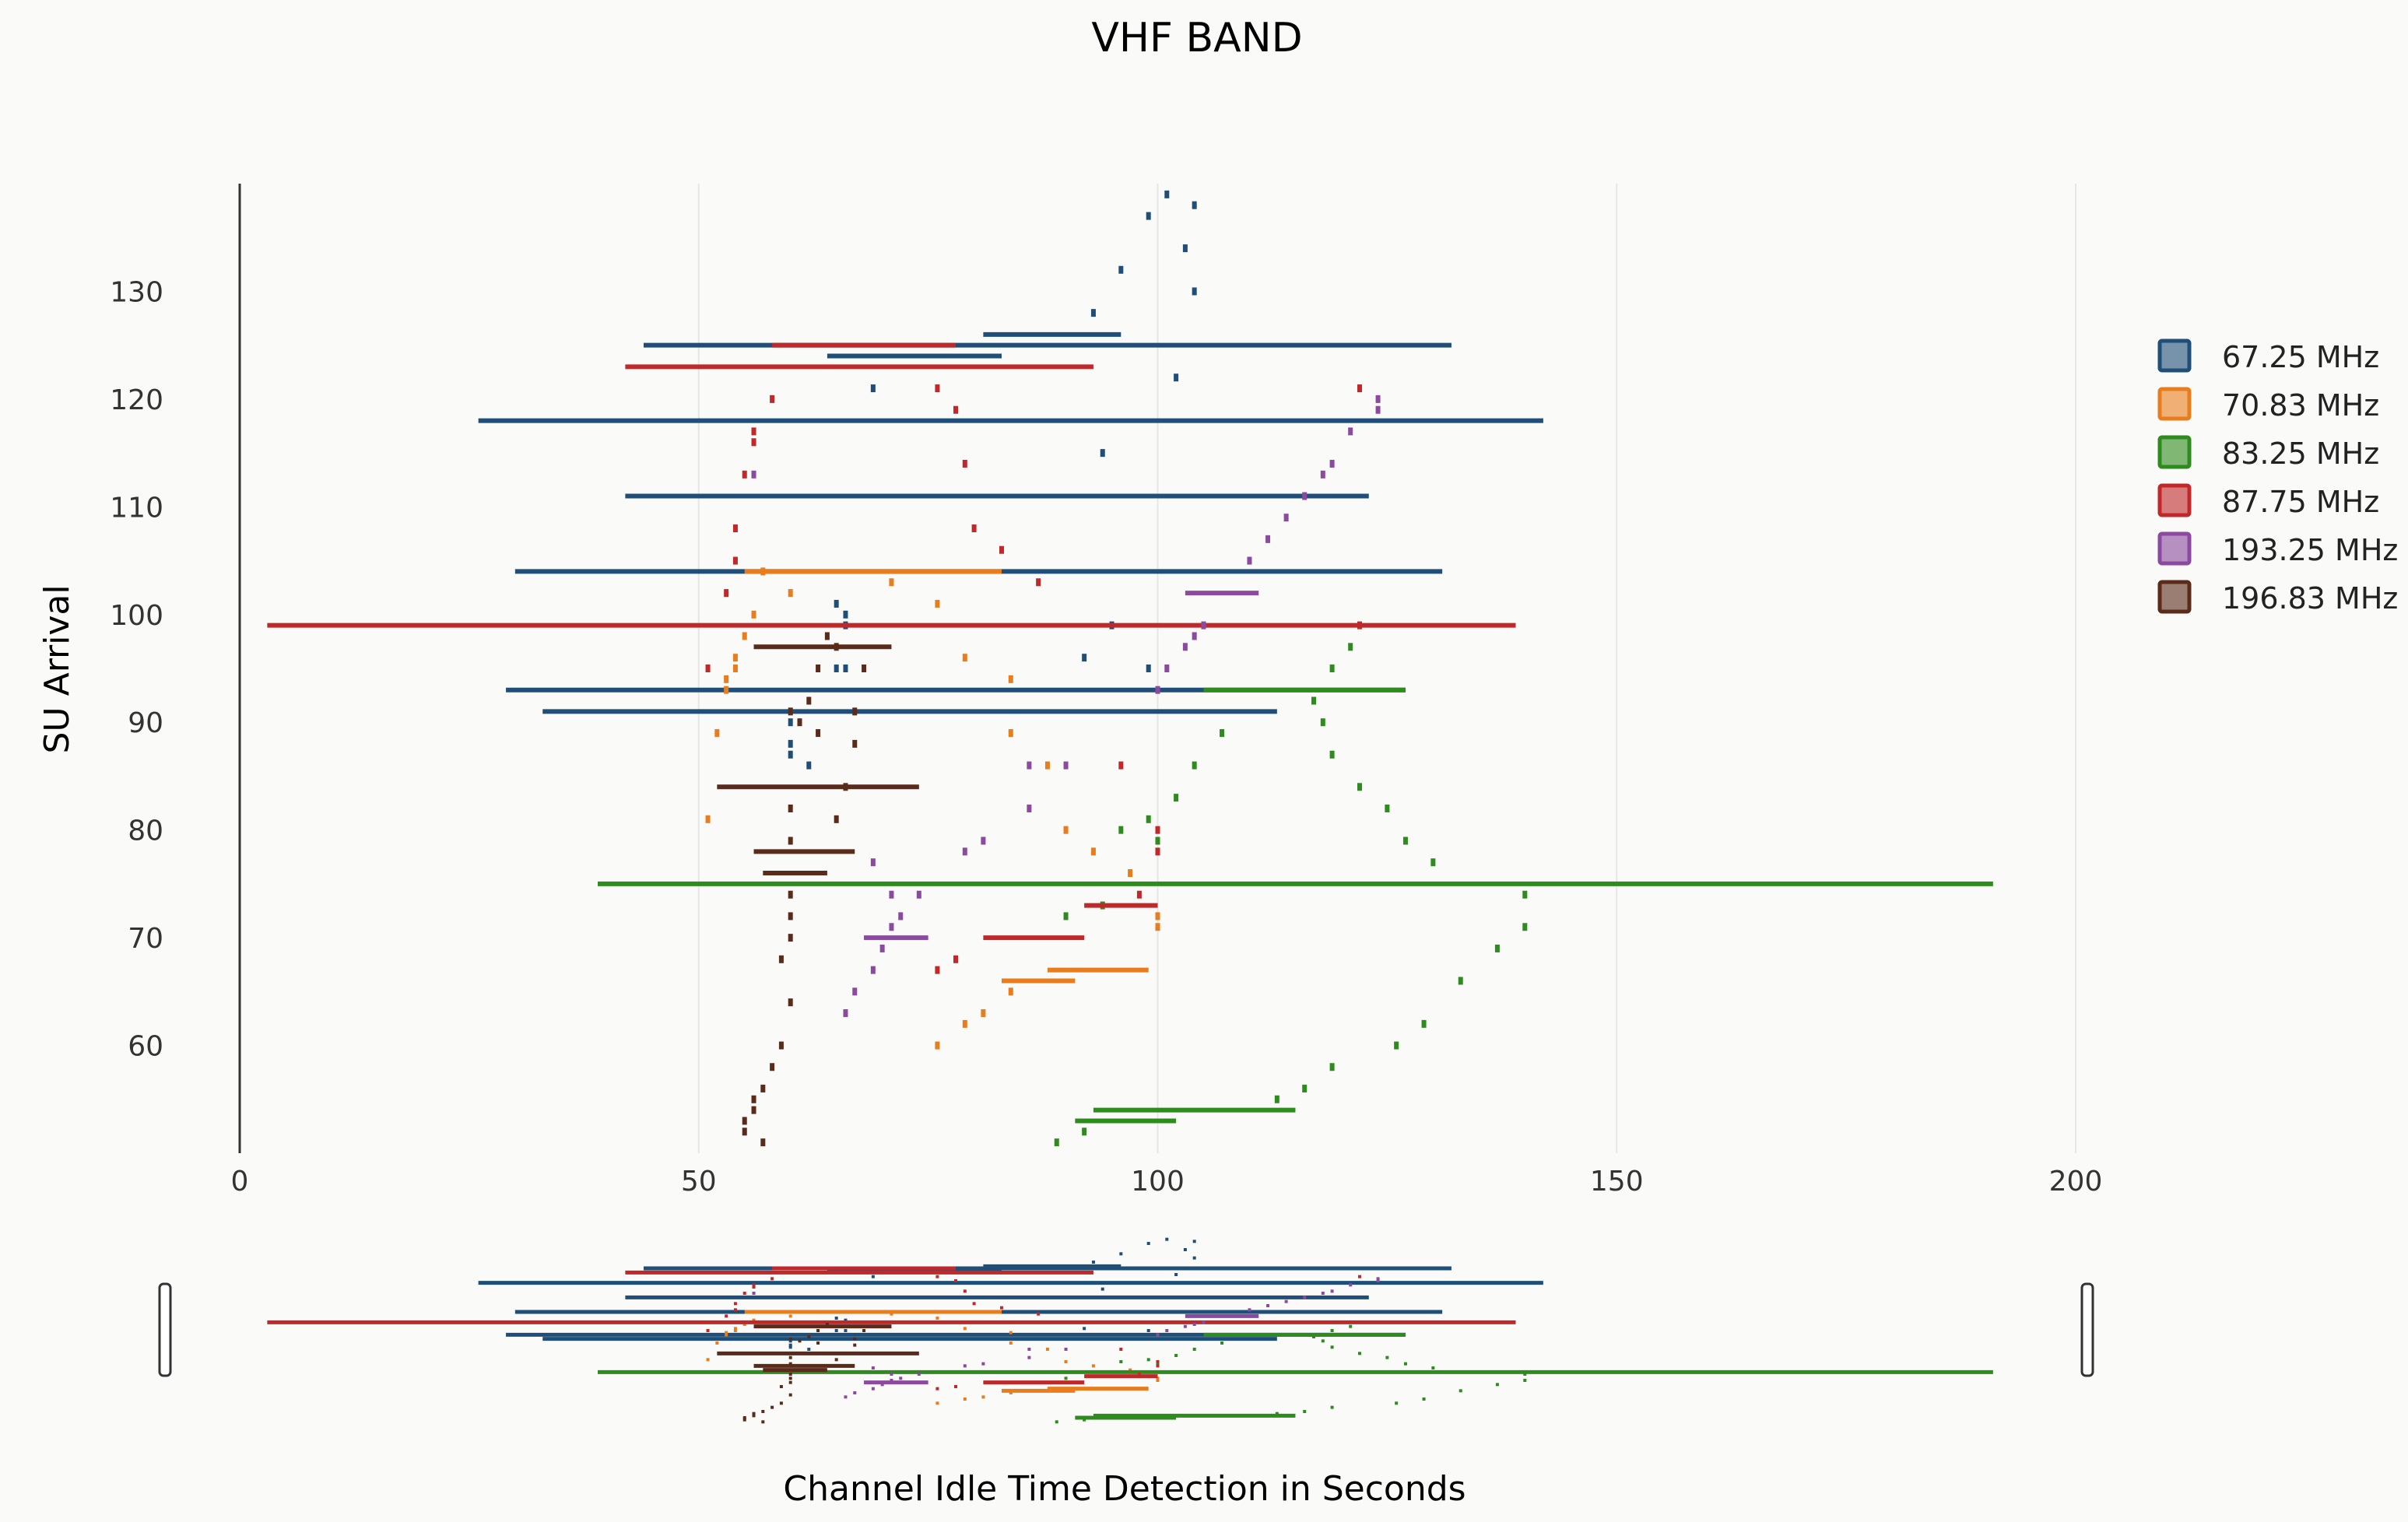 Image resolution: width=2408 pixels, height=1522 pixels. What do you see at coordinates (2278, 598) in the screenshot?
I see `legend-item: 196.83 MHz` at bounding box center [2278, 598].